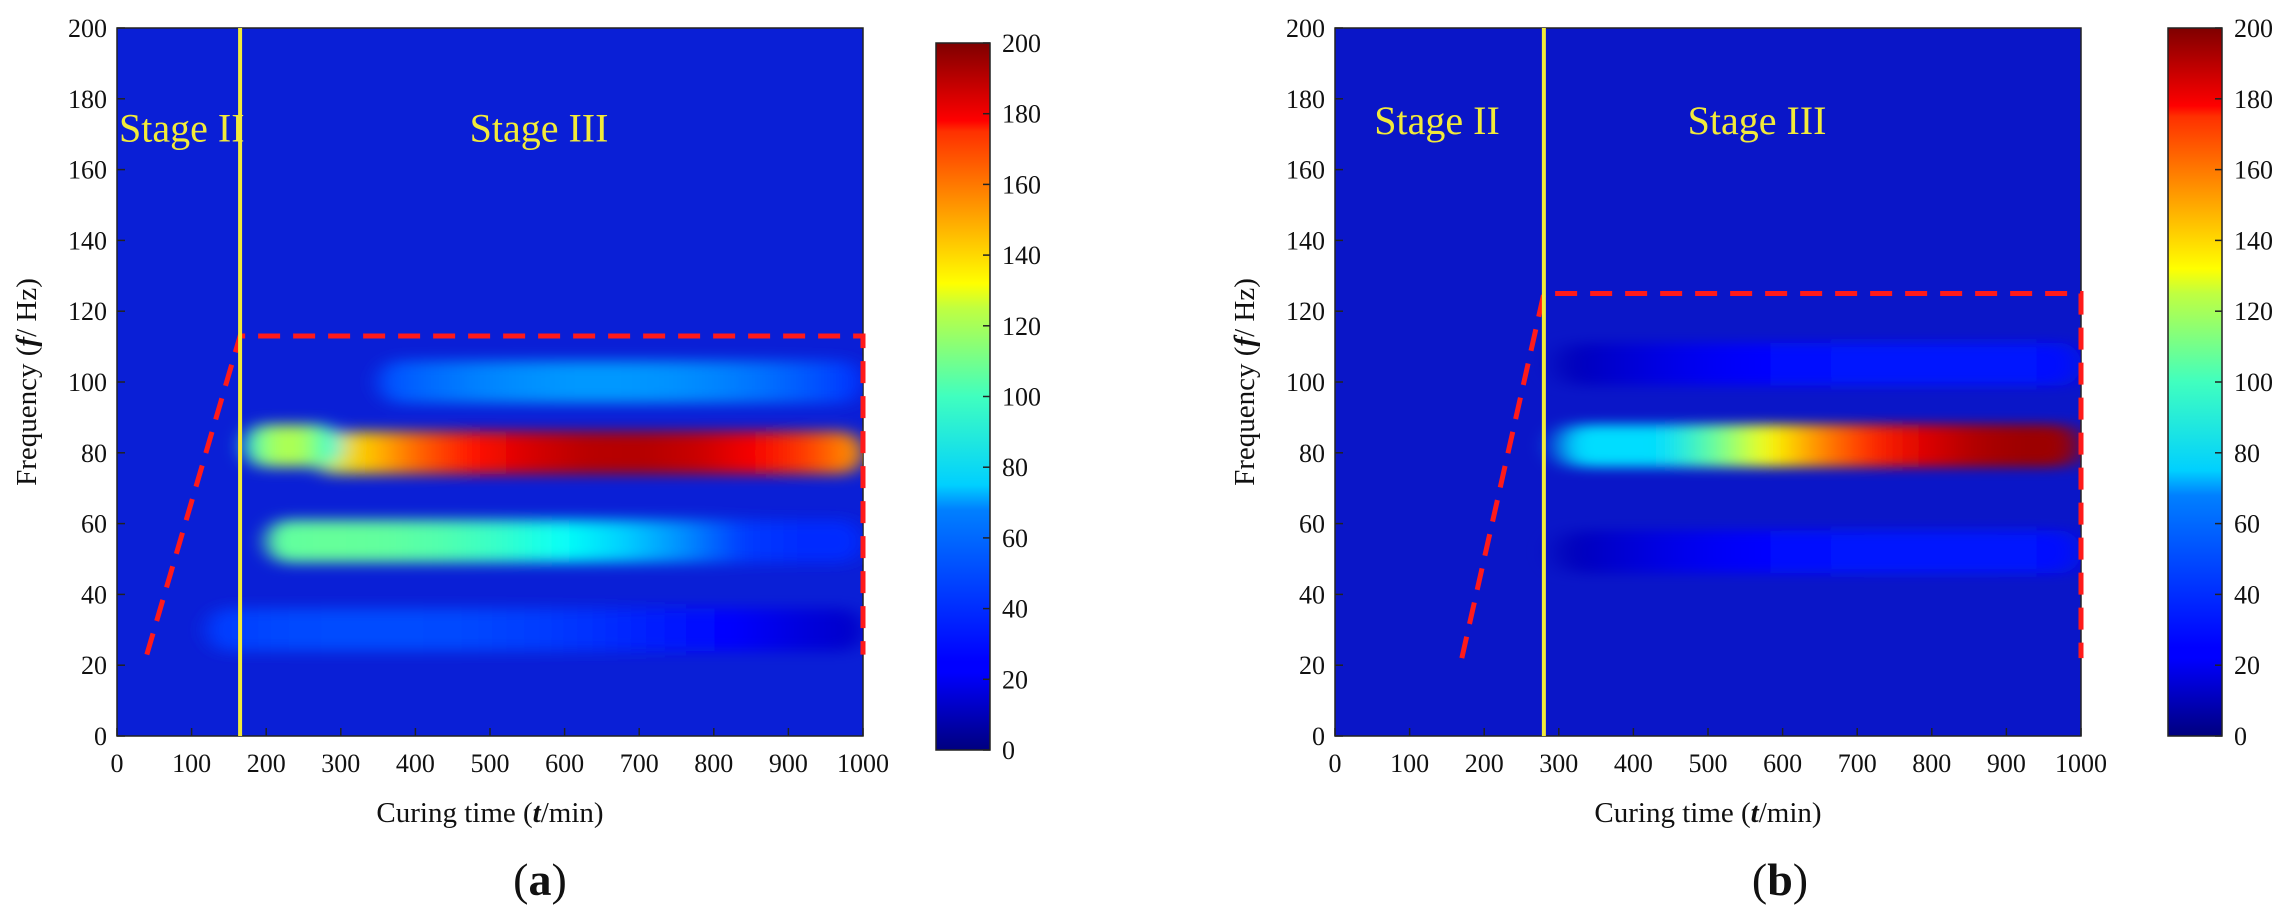 The height and width of the screenshot is (921, 2293). What do you see at coordinates (963, 396) in the screenshot?
I see `colorbar-gradient-a` at bounding box center [963, 396].